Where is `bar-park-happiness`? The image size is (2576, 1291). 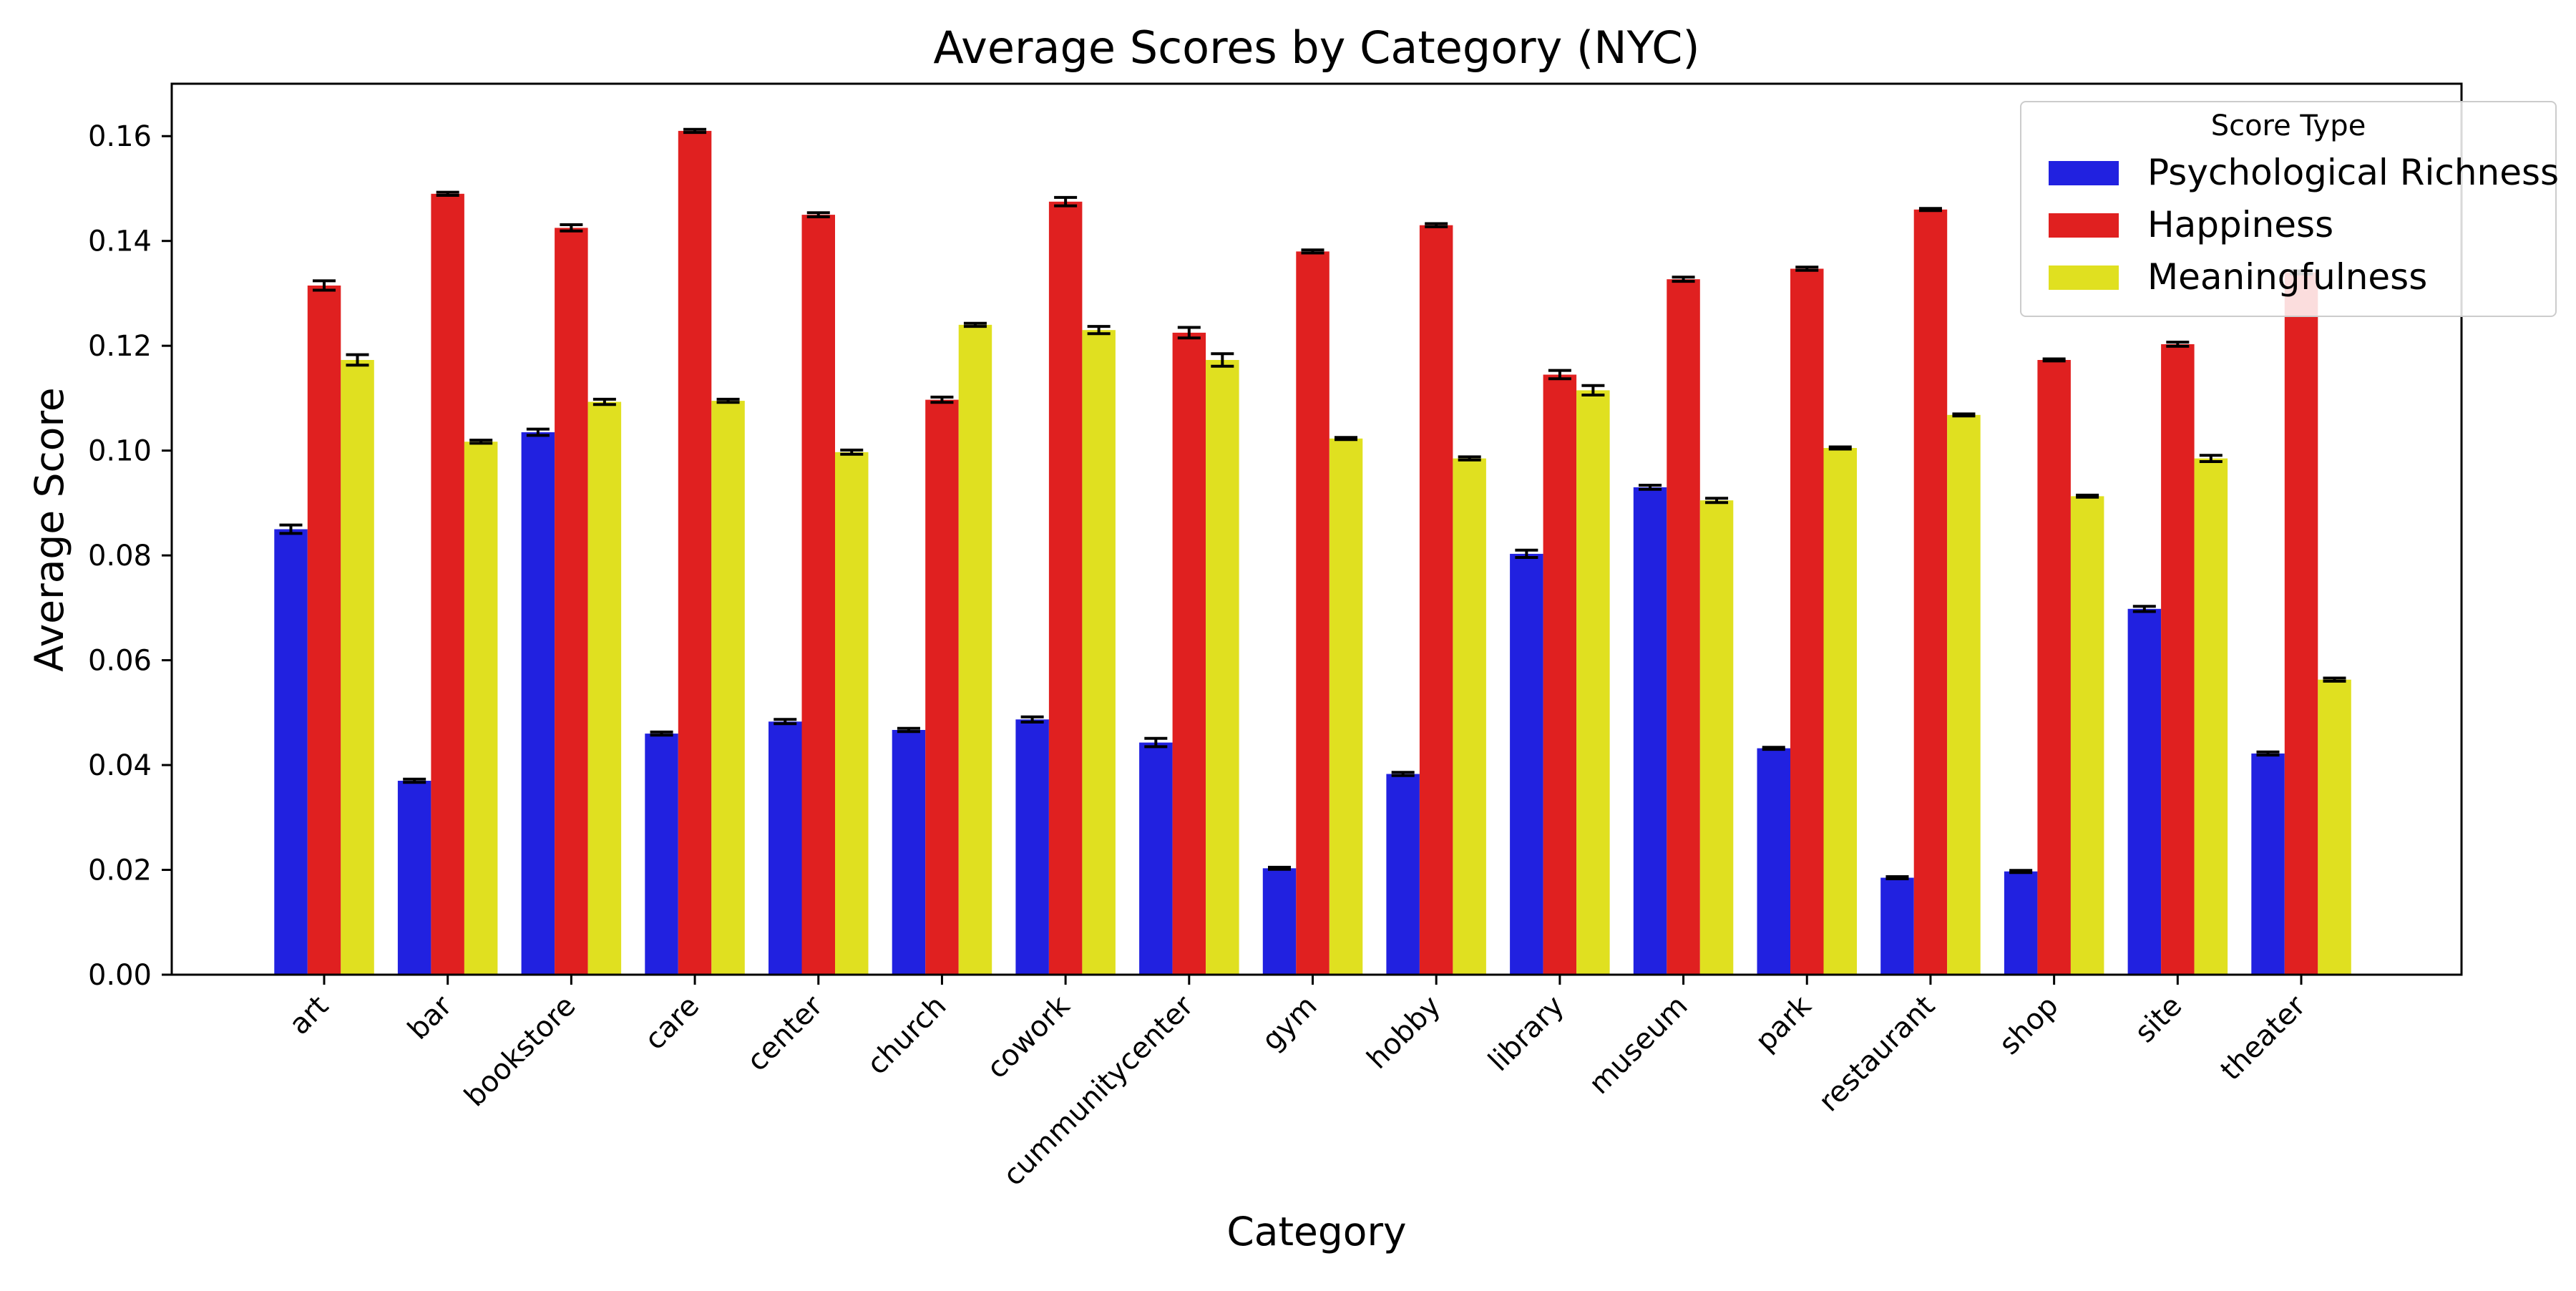 bar-park-happiness is located at coordinates (1807, 621).